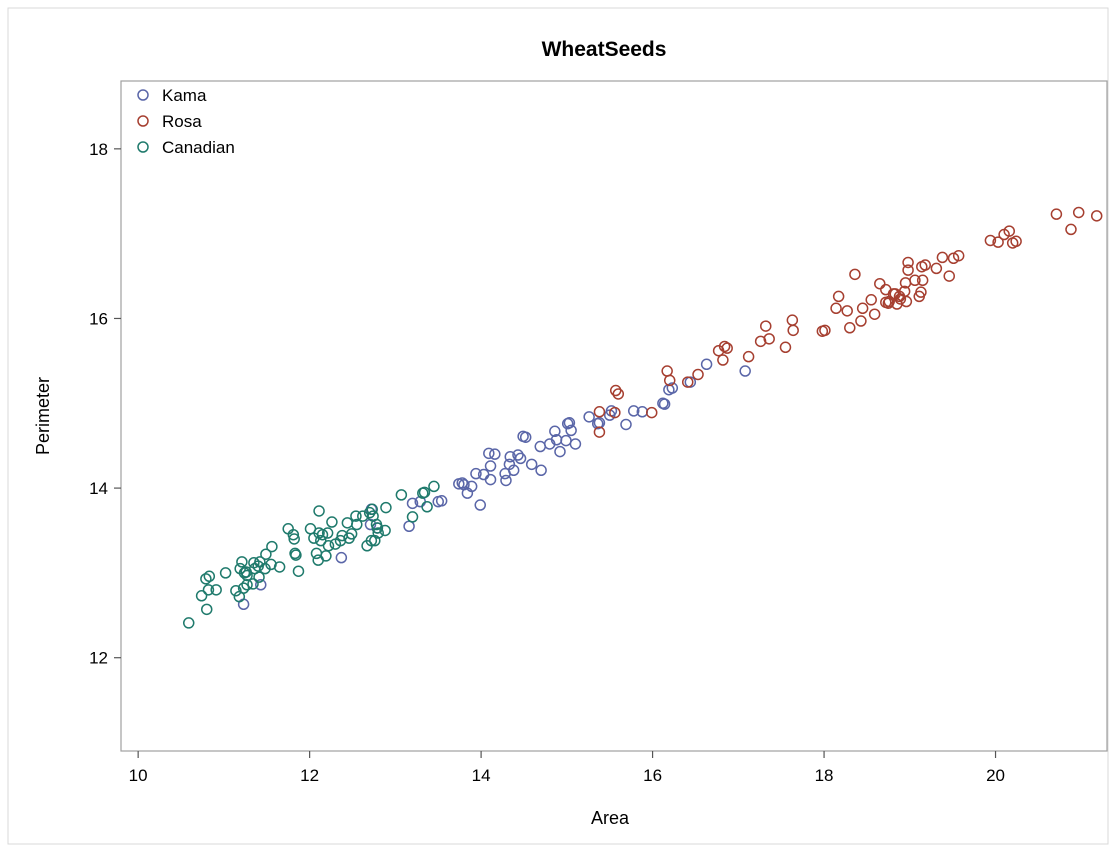 The height and width of the screenshot is (852, 1117). What do you see at coordinates (143, 121) in the screenshot?
I see `legend-marker-rosa` at bounding box center [143, 121].